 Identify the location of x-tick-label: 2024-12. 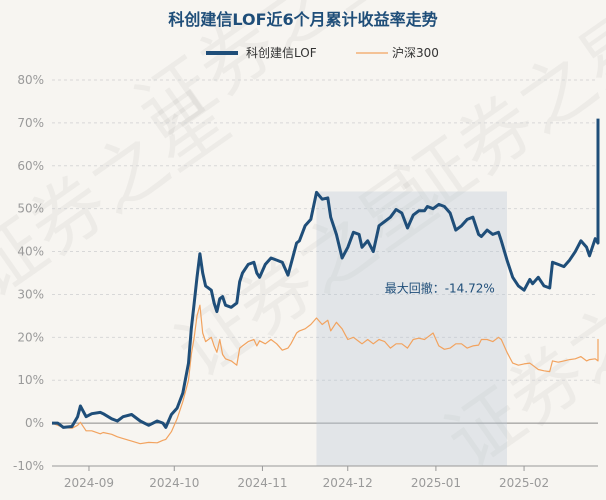
(348, 483).